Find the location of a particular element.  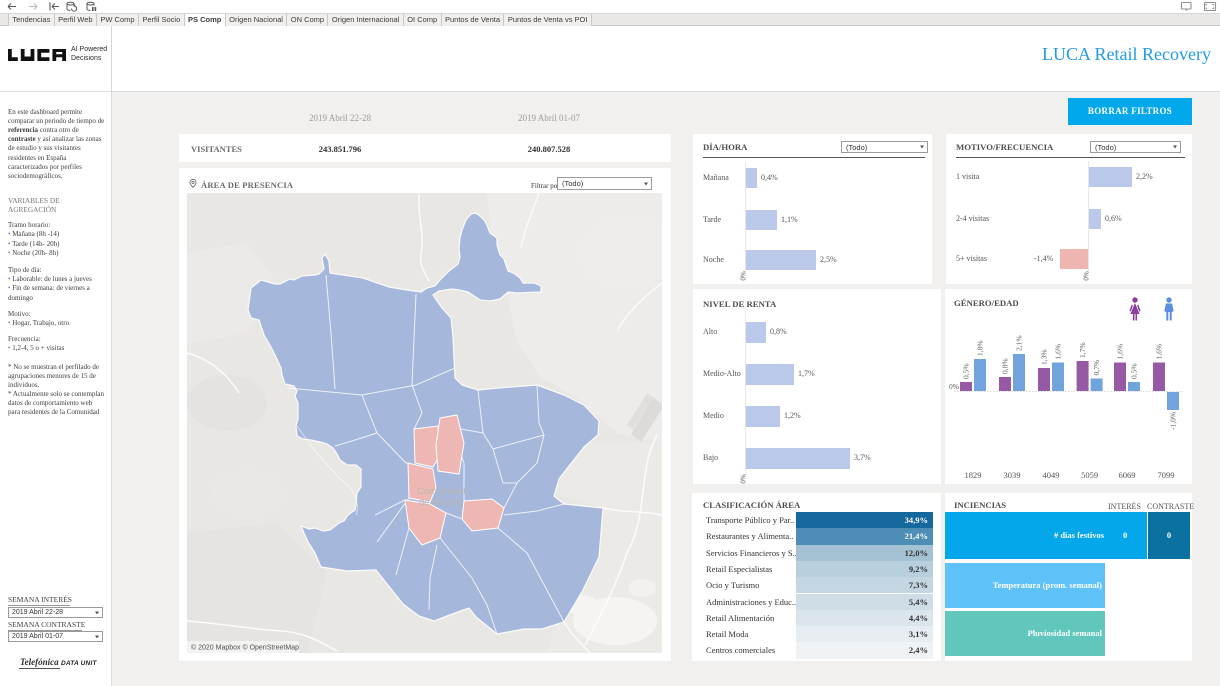

svg-text: -1,0% is located at coordinates (1173, 421).